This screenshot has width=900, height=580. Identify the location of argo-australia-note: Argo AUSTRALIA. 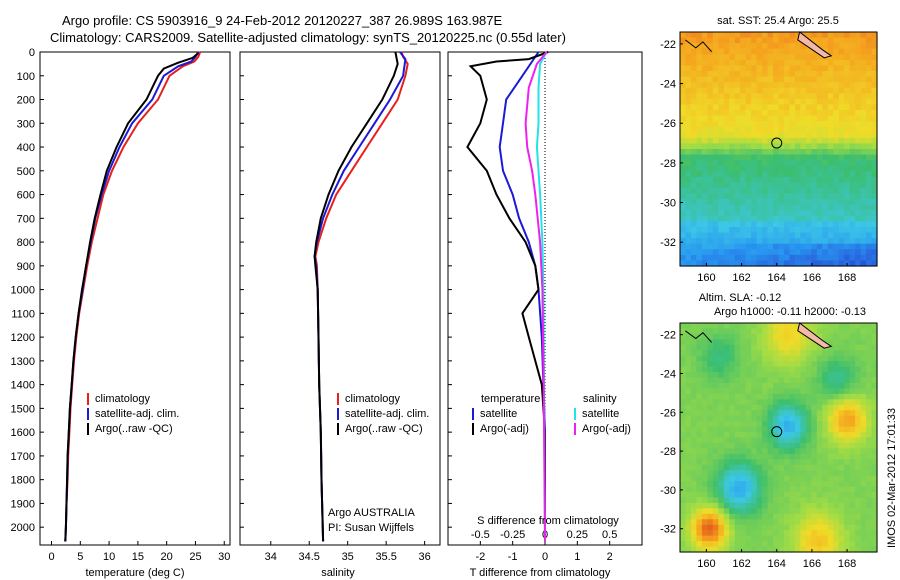
(371, 513).